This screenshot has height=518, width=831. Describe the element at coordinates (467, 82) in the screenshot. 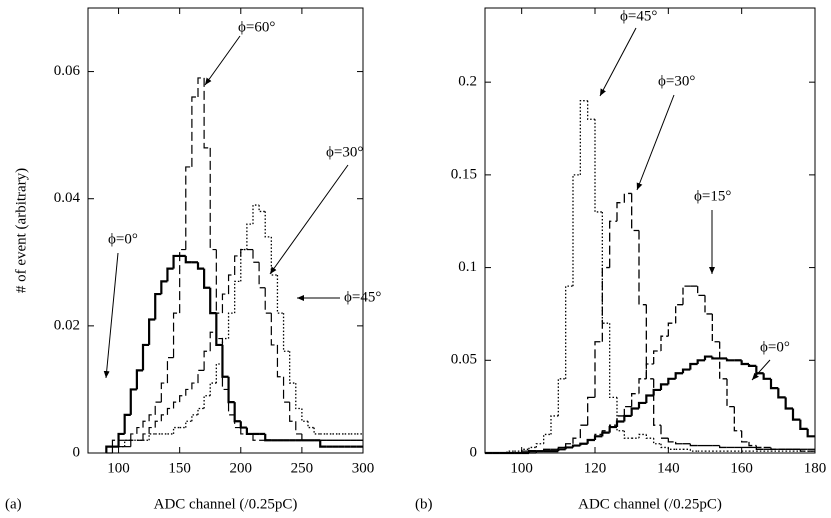

I see `y-tick-label: 0.2` at that location.